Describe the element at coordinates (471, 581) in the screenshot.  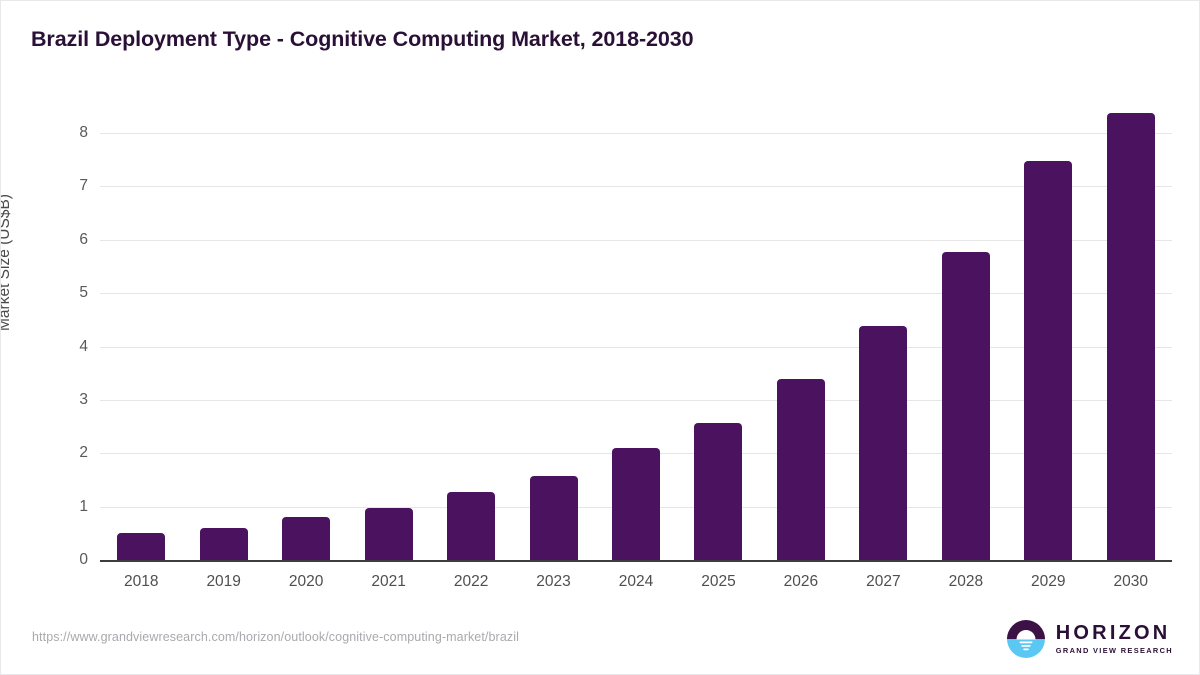
I see `x-axis-tick-label: 2022` at that location.